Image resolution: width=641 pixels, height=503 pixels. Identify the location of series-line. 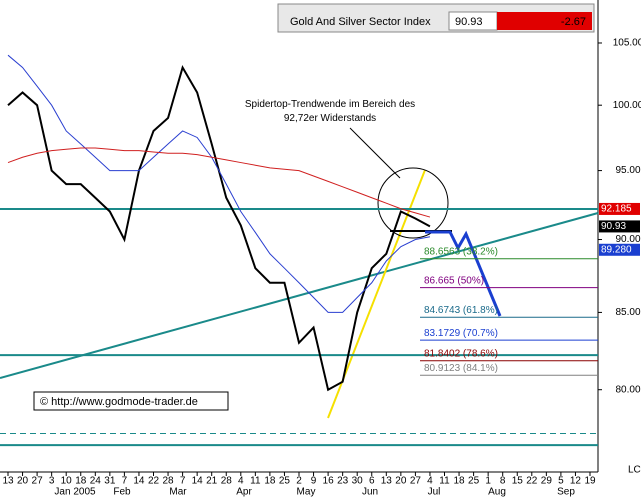
(219, 182).